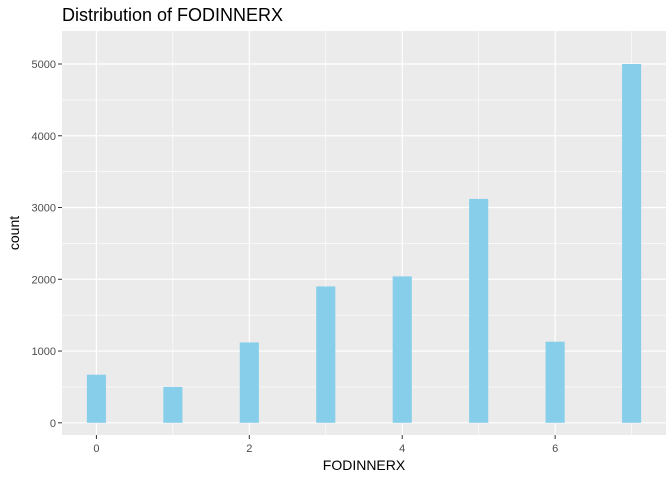  I want to click on x-tick-label: 2, so click(249, 449).